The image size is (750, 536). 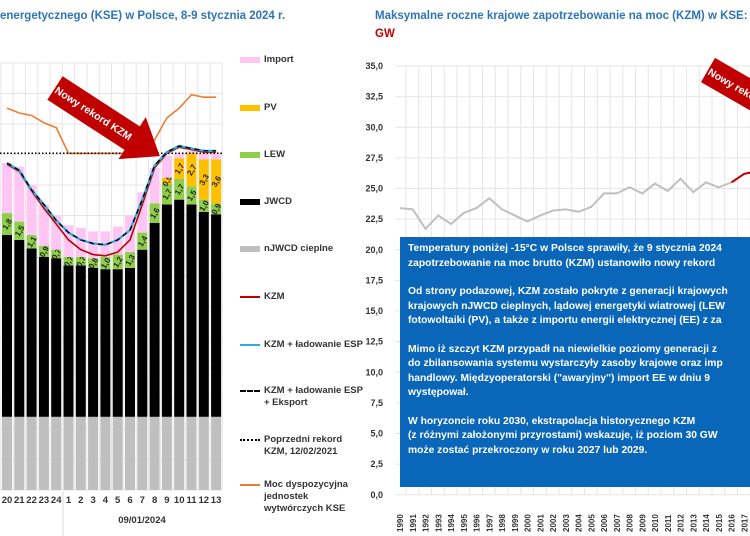 What do you see at coordinates (92, 500) in the screenshot?
I see `x-tick-label: 3` at bounding box center [92, 500].